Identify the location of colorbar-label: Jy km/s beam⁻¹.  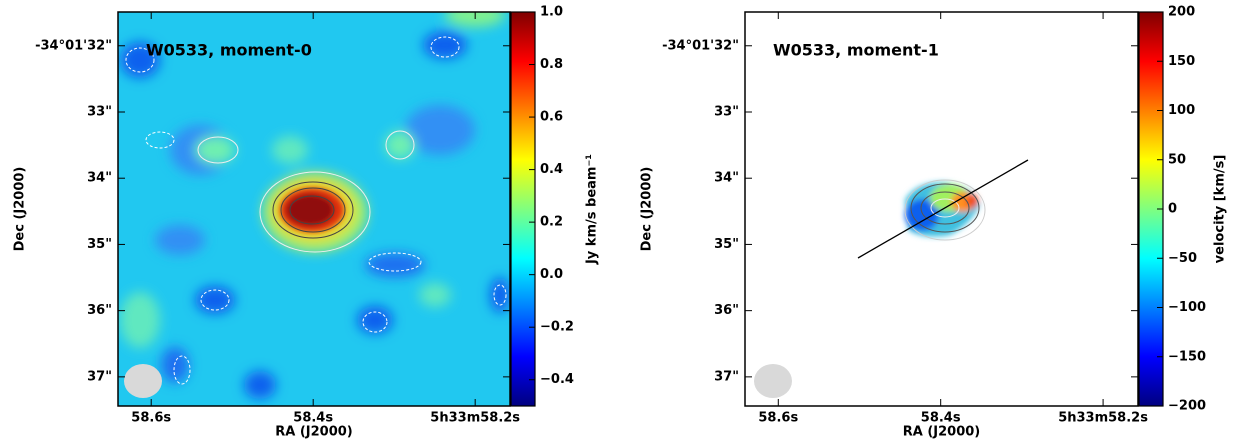
(592, 209).